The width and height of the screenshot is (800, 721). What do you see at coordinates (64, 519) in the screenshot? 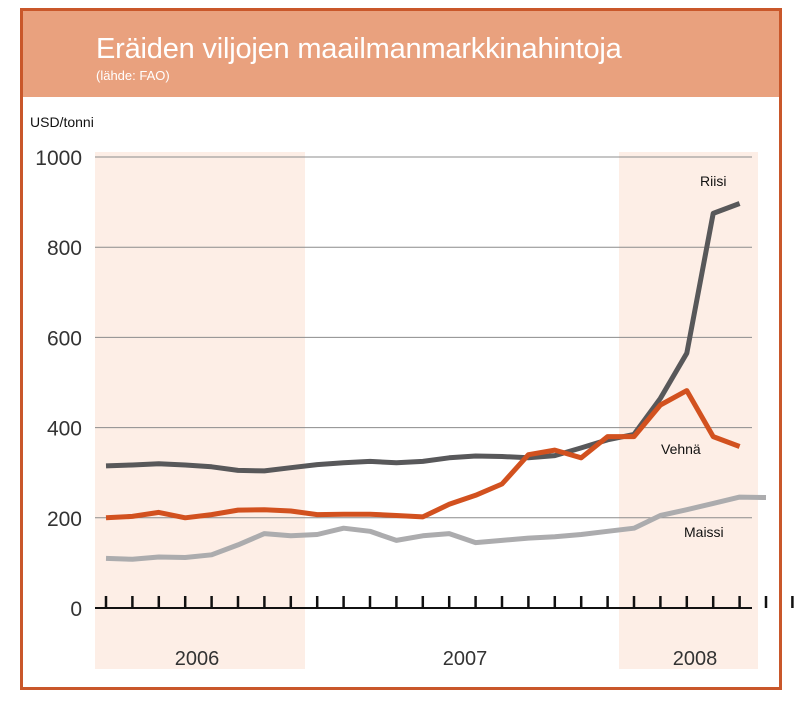
I see `y-tick-label-200: 200` at bounding box center [64, 519].